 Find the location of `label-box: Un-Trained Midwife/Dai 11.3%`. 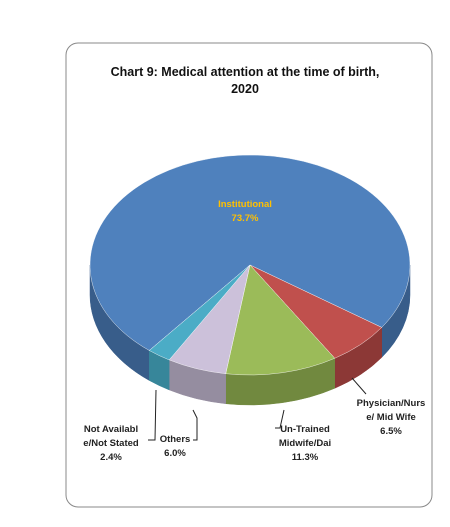

label-box: Un-Trained Midwife/Dai 11.3% is located at coordinates (305, 444).